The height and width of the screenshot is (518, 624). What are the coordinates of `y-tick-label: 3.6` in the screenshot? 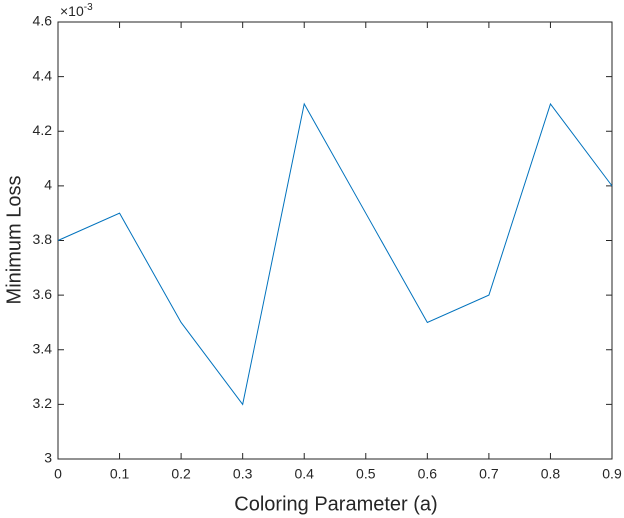 It's located at (43, 294).